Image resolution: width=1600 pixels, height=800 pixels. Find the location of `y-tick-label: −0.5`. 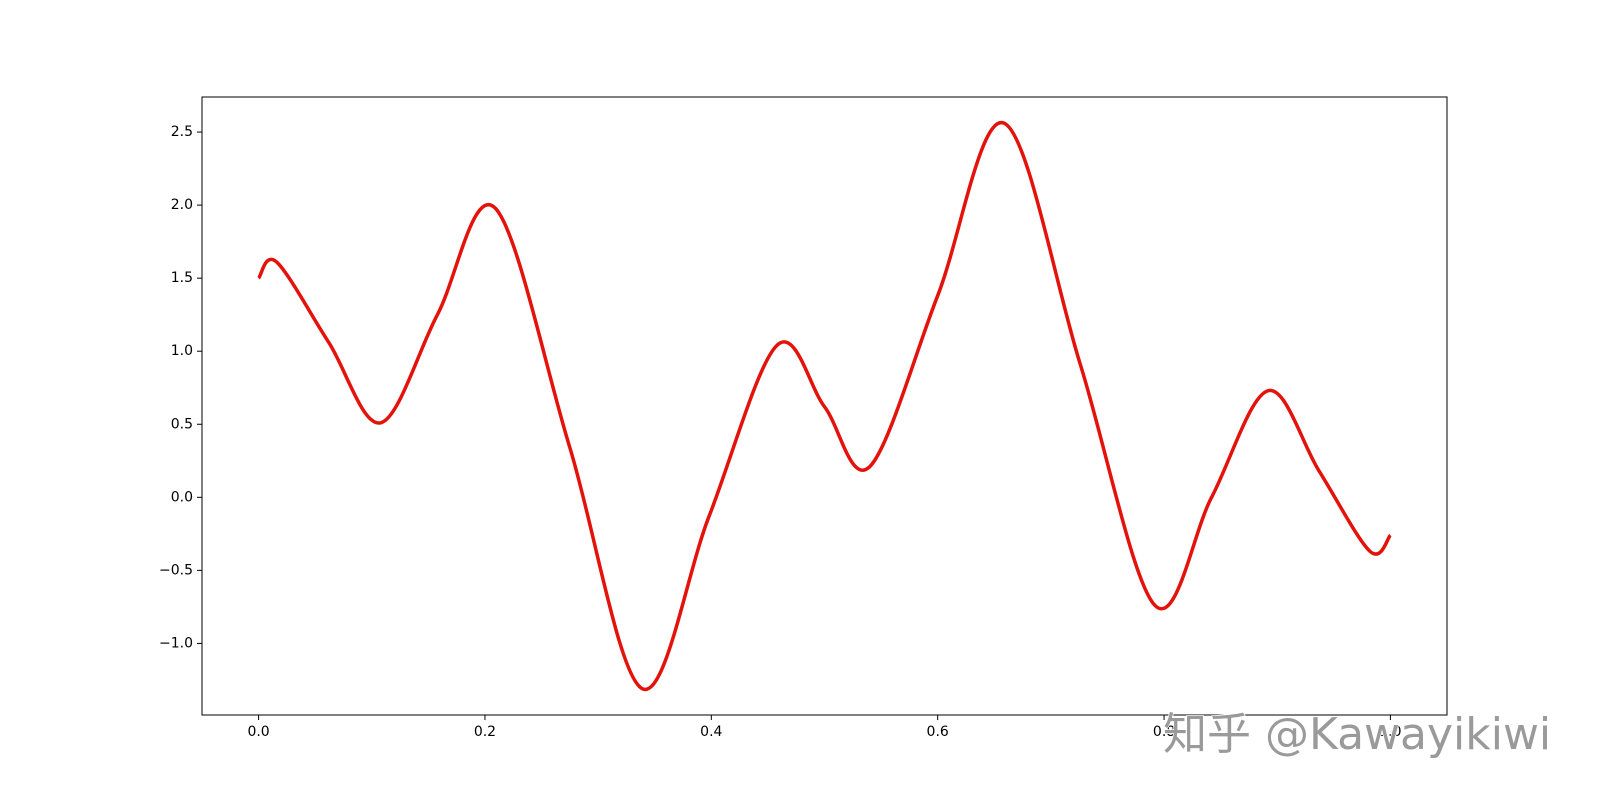

y-tick-label: −0.5 is located at coordinates (176, 570).